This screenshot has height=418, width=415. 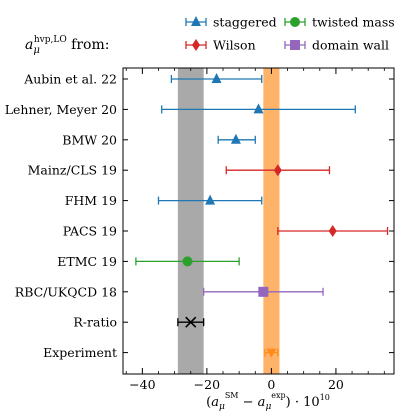 I want to click on x-tick-label: 20, so click(x=336, y=384).